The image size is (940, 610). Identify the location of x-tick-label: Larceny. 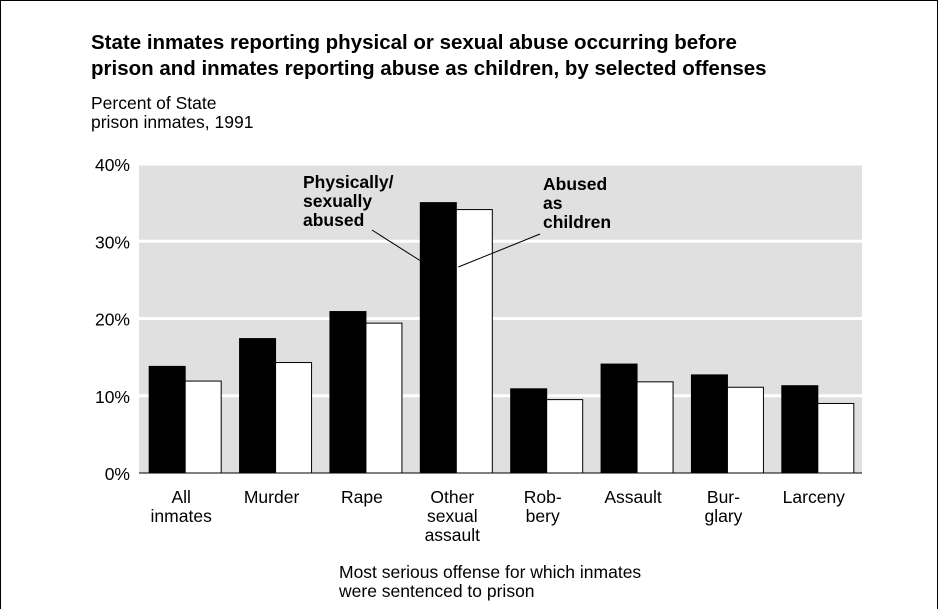
(814, 497).